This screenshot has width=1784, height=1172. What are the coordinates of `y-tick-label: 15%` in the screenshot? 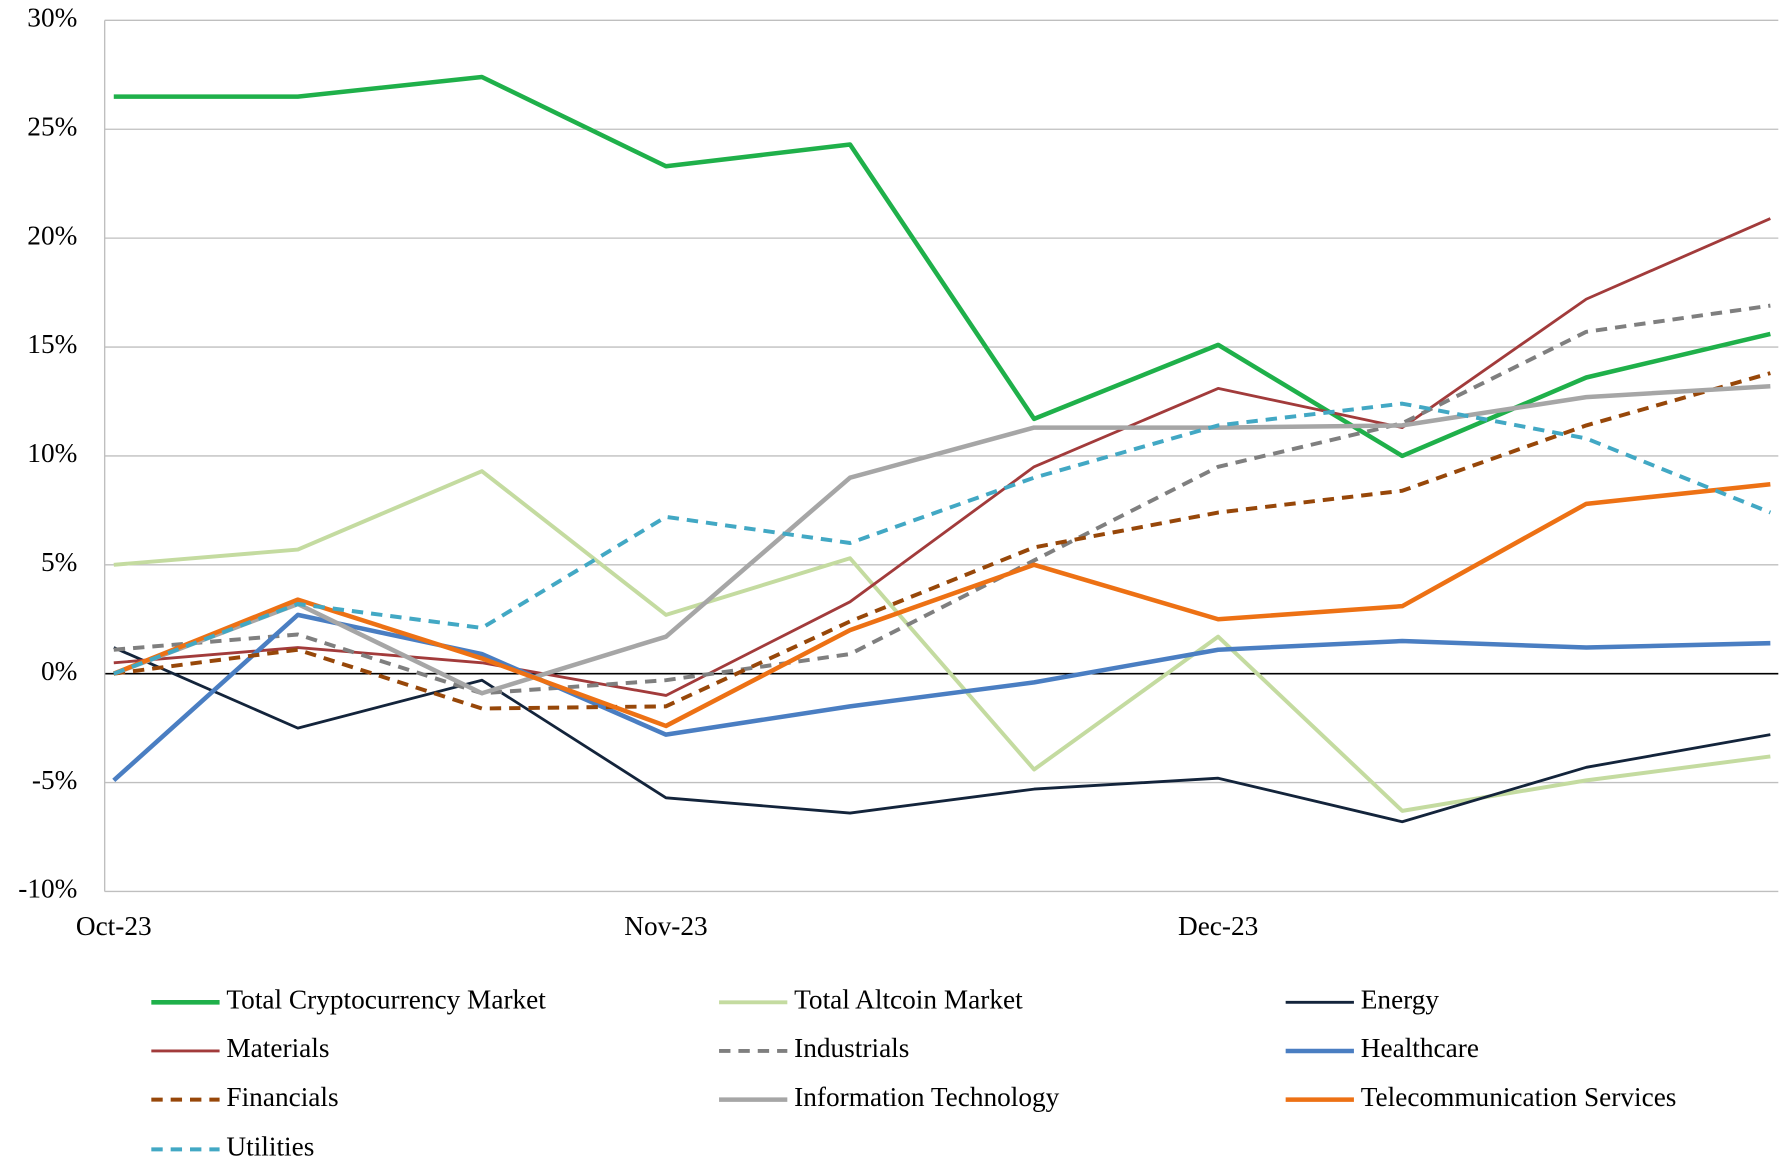 It's located at (52, 344).